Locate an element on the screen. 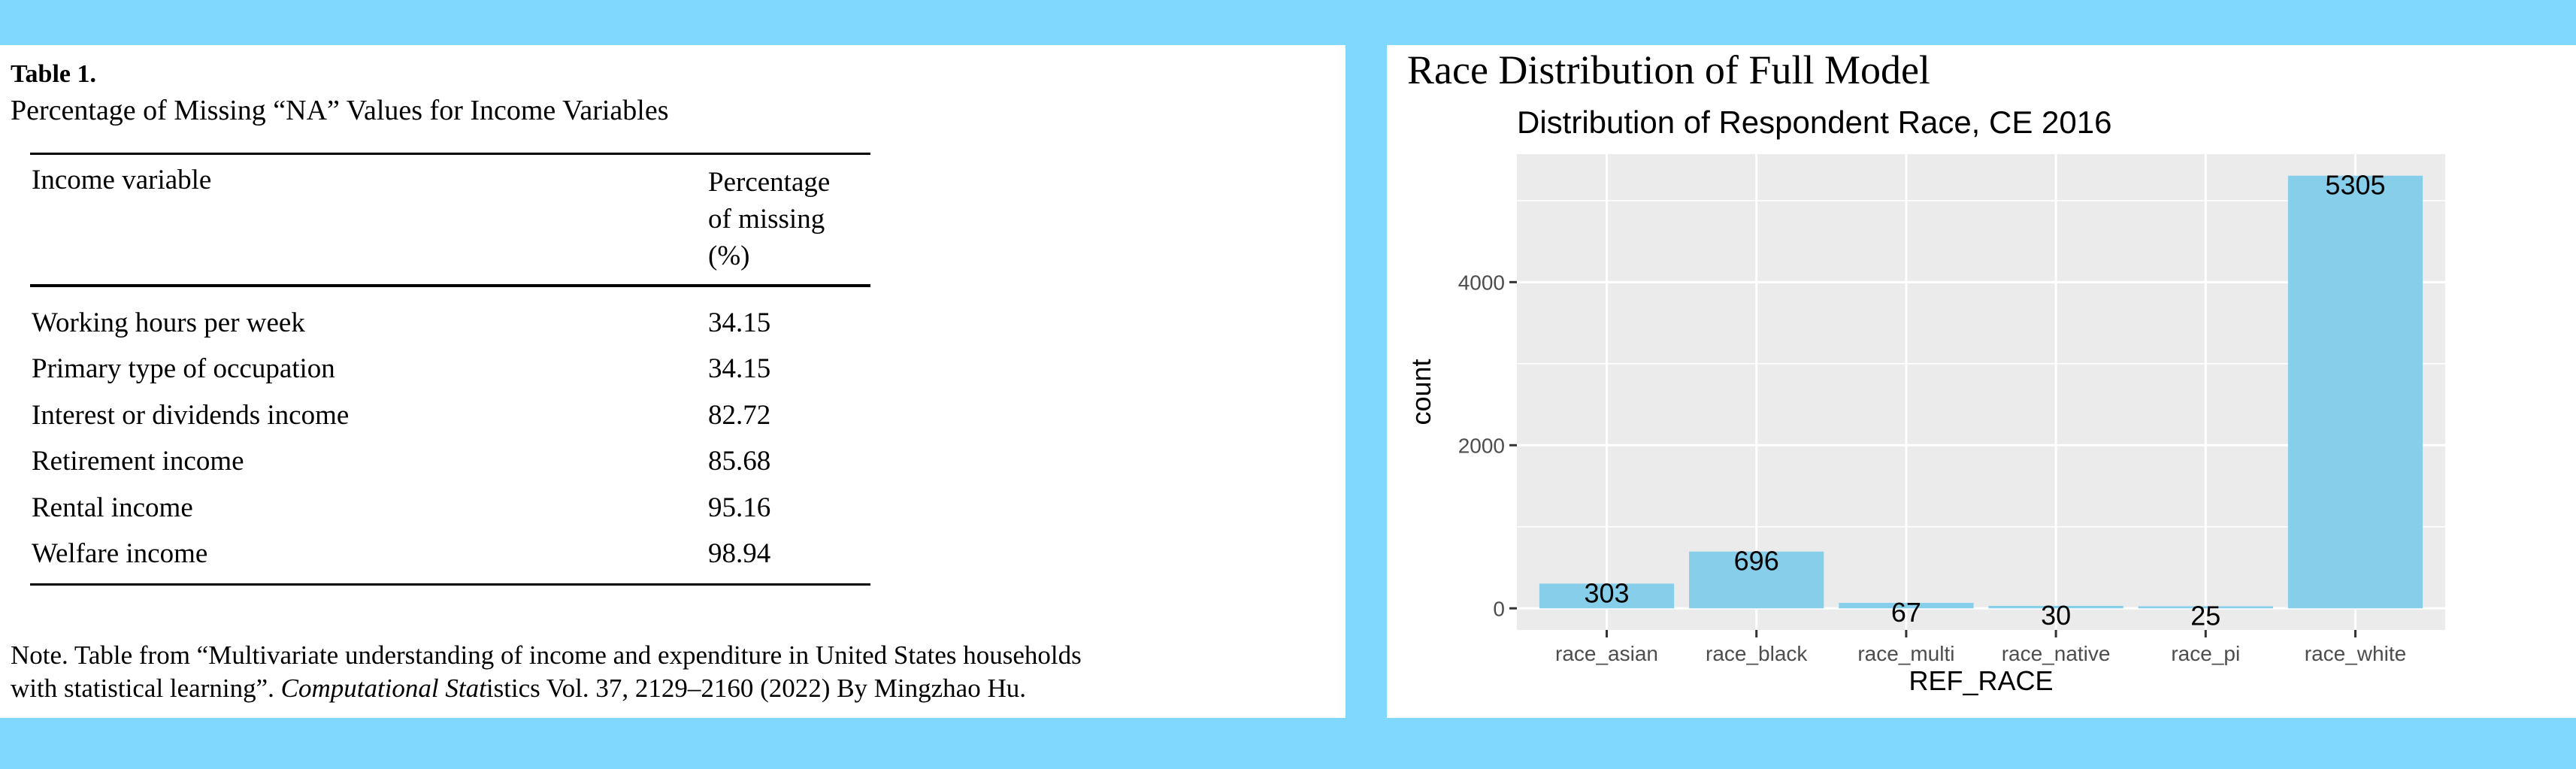  table-row-value: 98.94 is located at coordinates (739, 553).